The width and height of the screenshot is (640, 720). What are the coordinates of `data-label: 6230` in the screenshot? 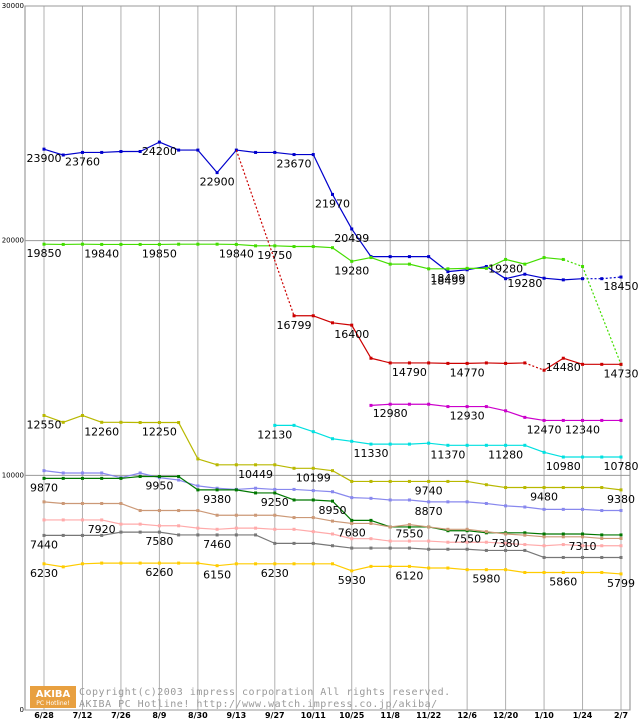 It's located at (275, 573).